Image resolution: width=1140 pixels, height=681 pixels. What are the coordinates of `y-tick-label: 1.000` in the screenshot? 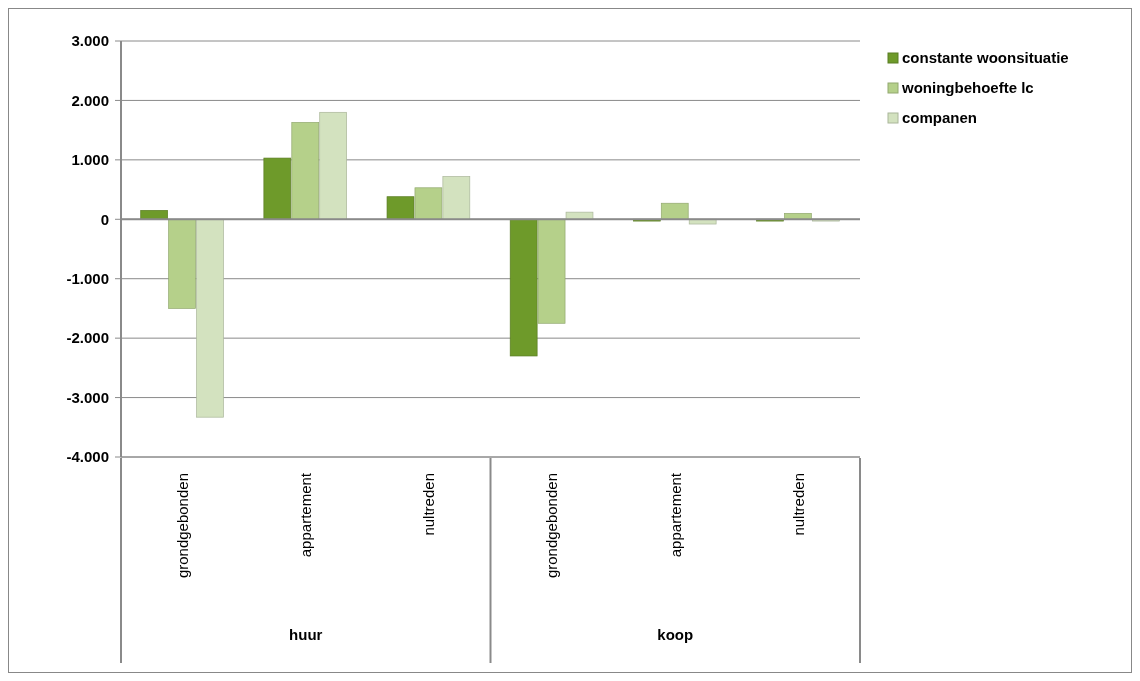 It's located at (90, 160).